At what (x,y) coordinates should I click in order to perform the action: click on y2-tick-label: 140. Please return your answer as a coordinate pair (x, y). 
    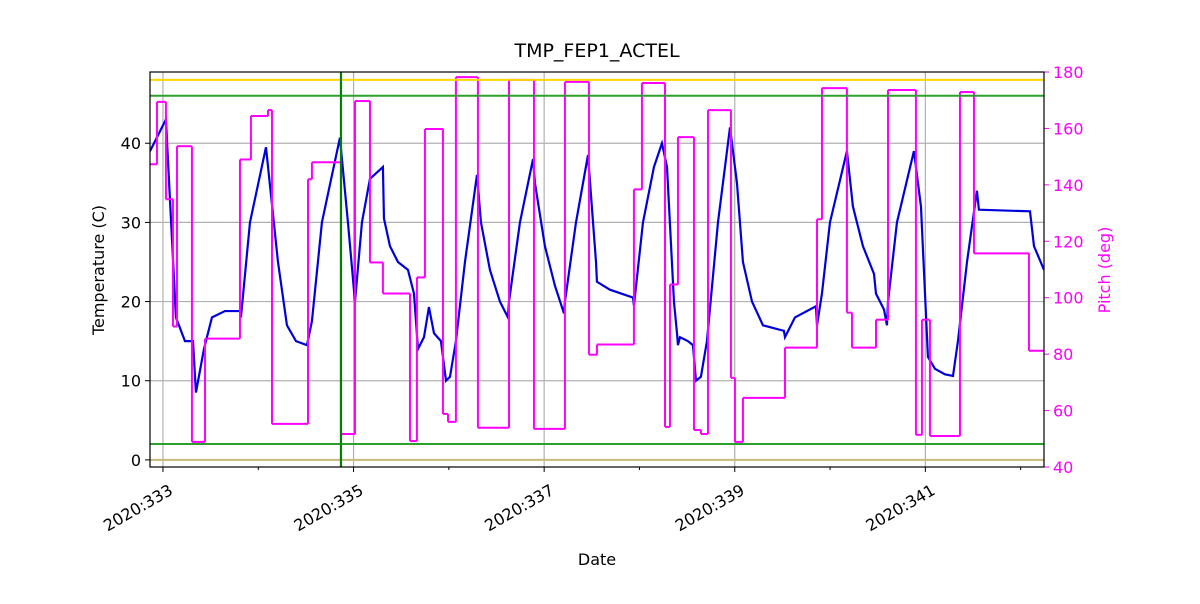
    Looking at the image, I should click on (1068, 185).